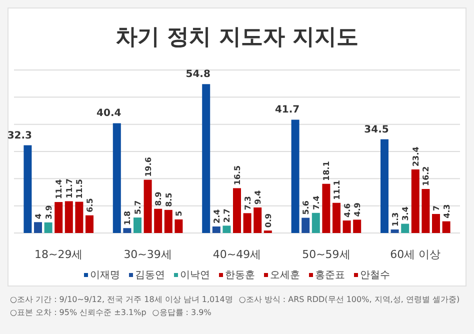  I want to click on legend-label: 홍준표, so click(330, 275).